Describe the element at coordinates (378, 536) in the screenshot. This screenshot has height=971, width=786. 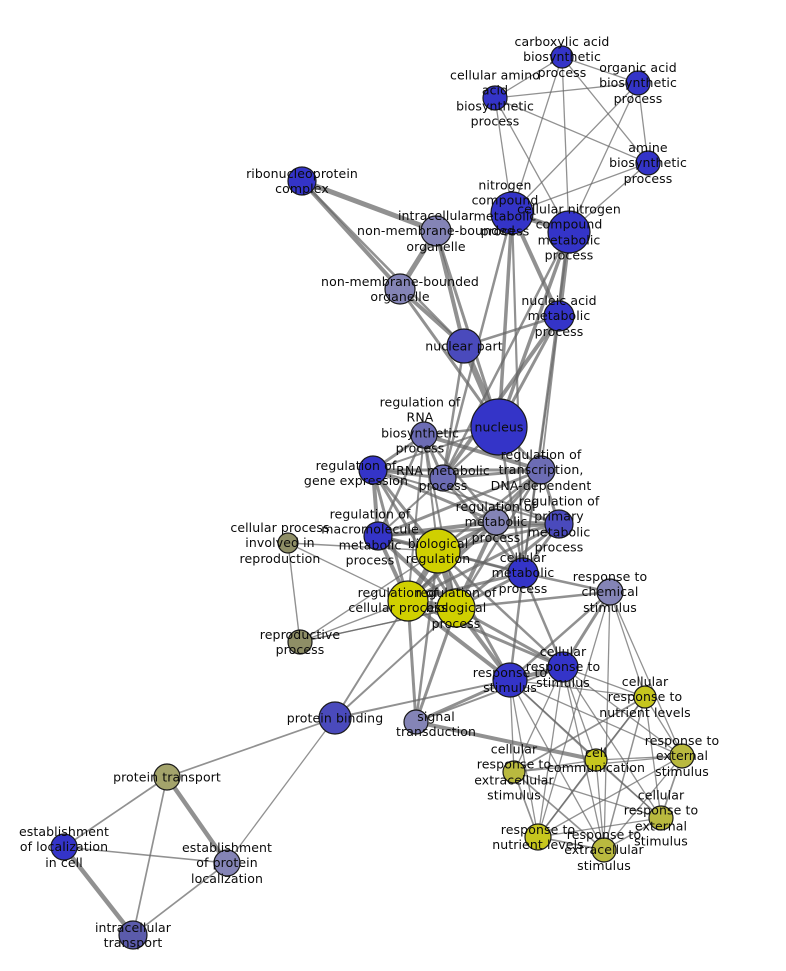
I see `node-regulation-of-macromolecule-metabolic-process` at that location.